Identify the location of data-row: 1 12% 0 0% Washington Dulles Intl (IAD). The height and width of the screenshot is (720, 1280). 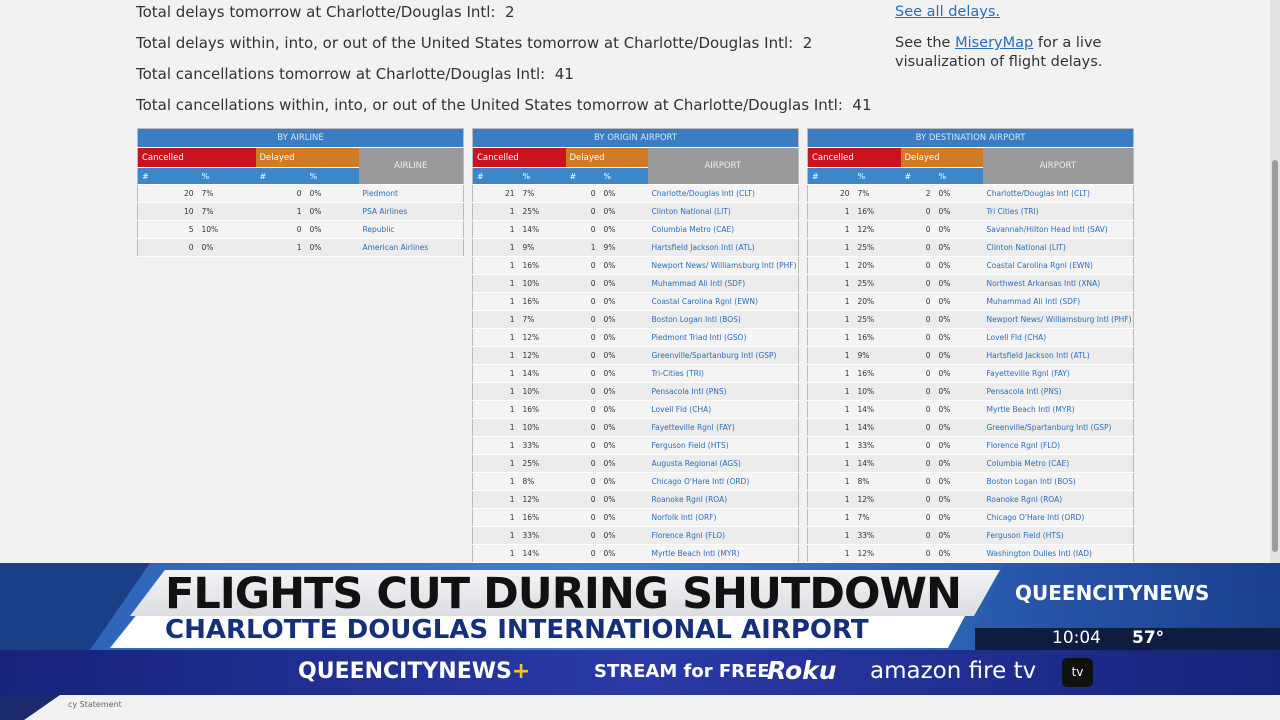
(970, 553).